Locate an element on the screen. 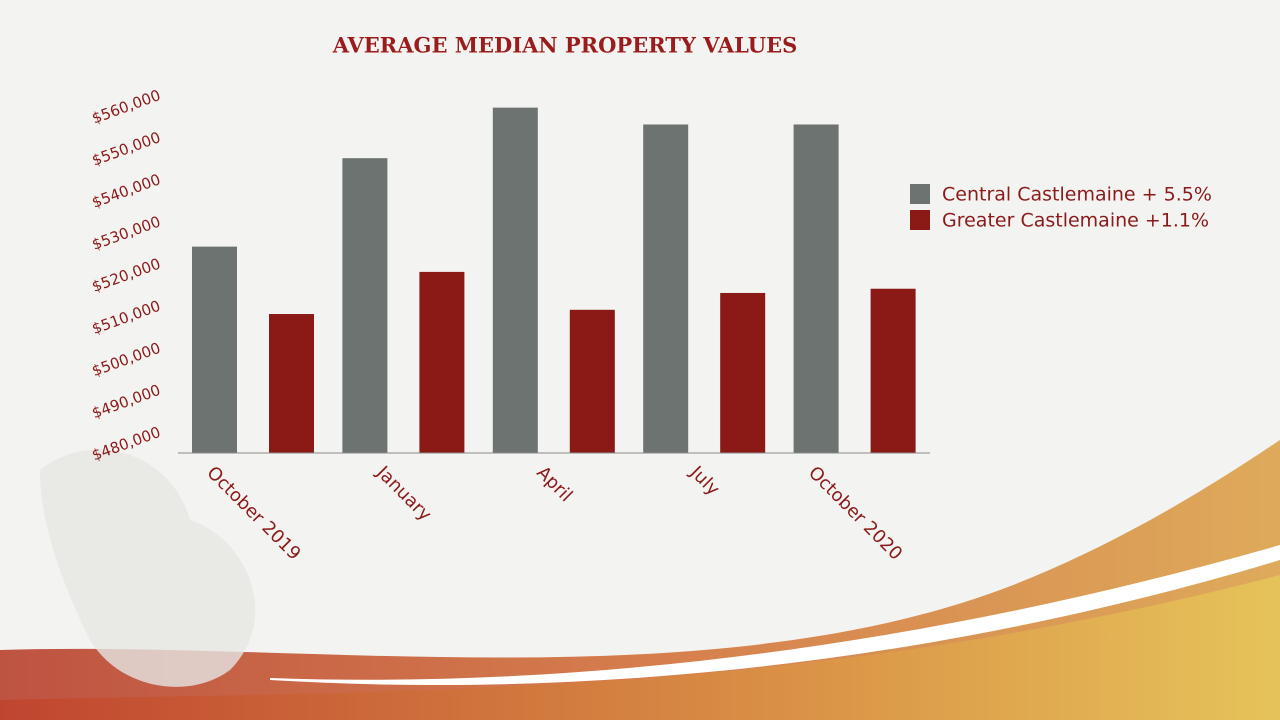  x-tick-label: April is located at coordinates (554, 484).